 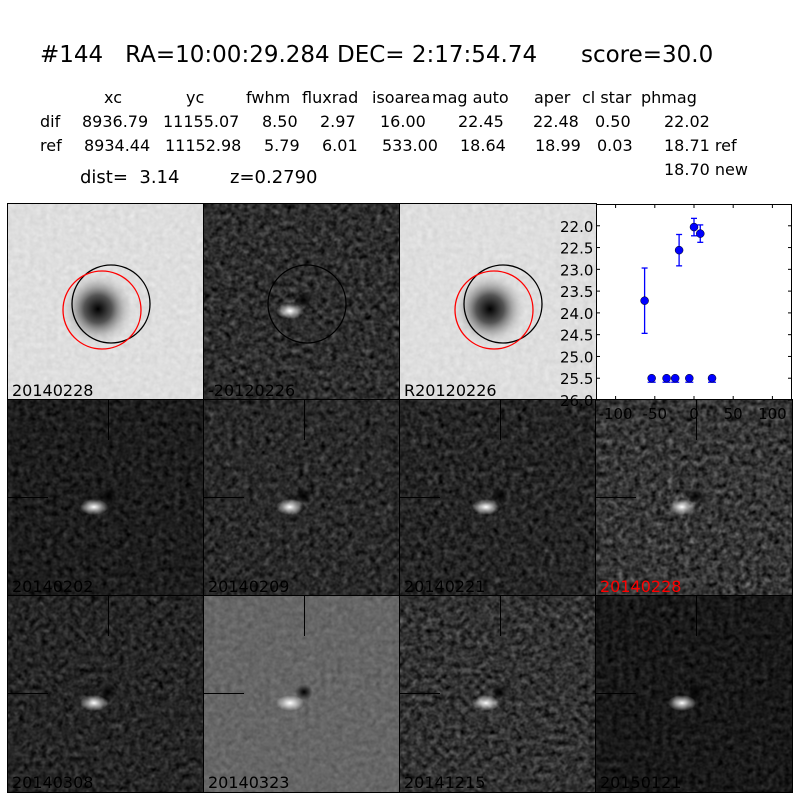 I want to click on image-panel: 20141215, so click(x=498, y=694).